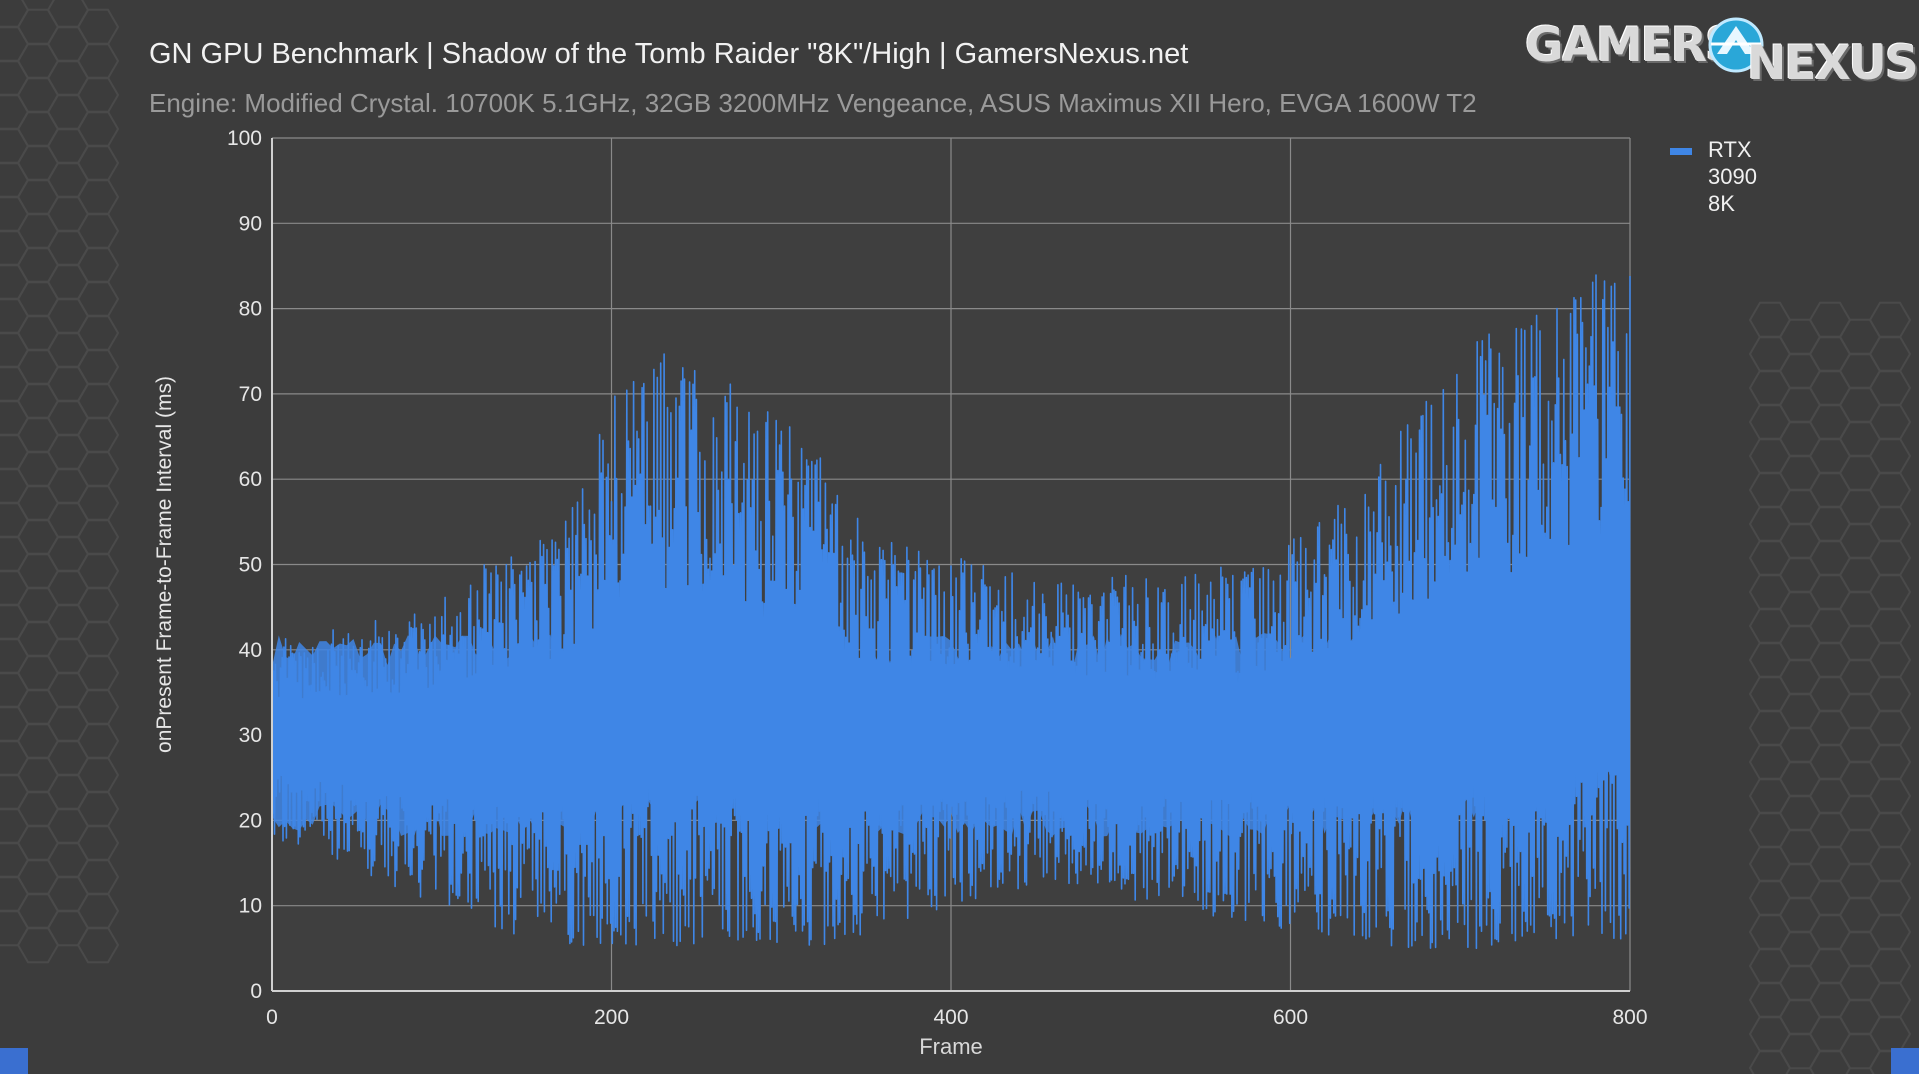  I want to click on y-tick-label: 30, so click(250, 735).